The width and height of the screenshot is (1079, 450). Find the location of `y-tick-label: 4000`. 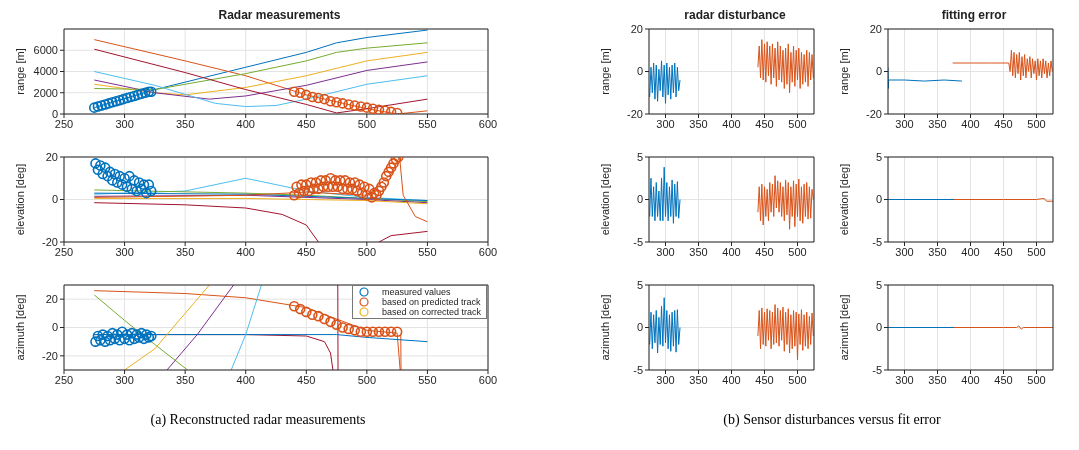

y-tick-label: 4000 is located at coordinates (45, 71).